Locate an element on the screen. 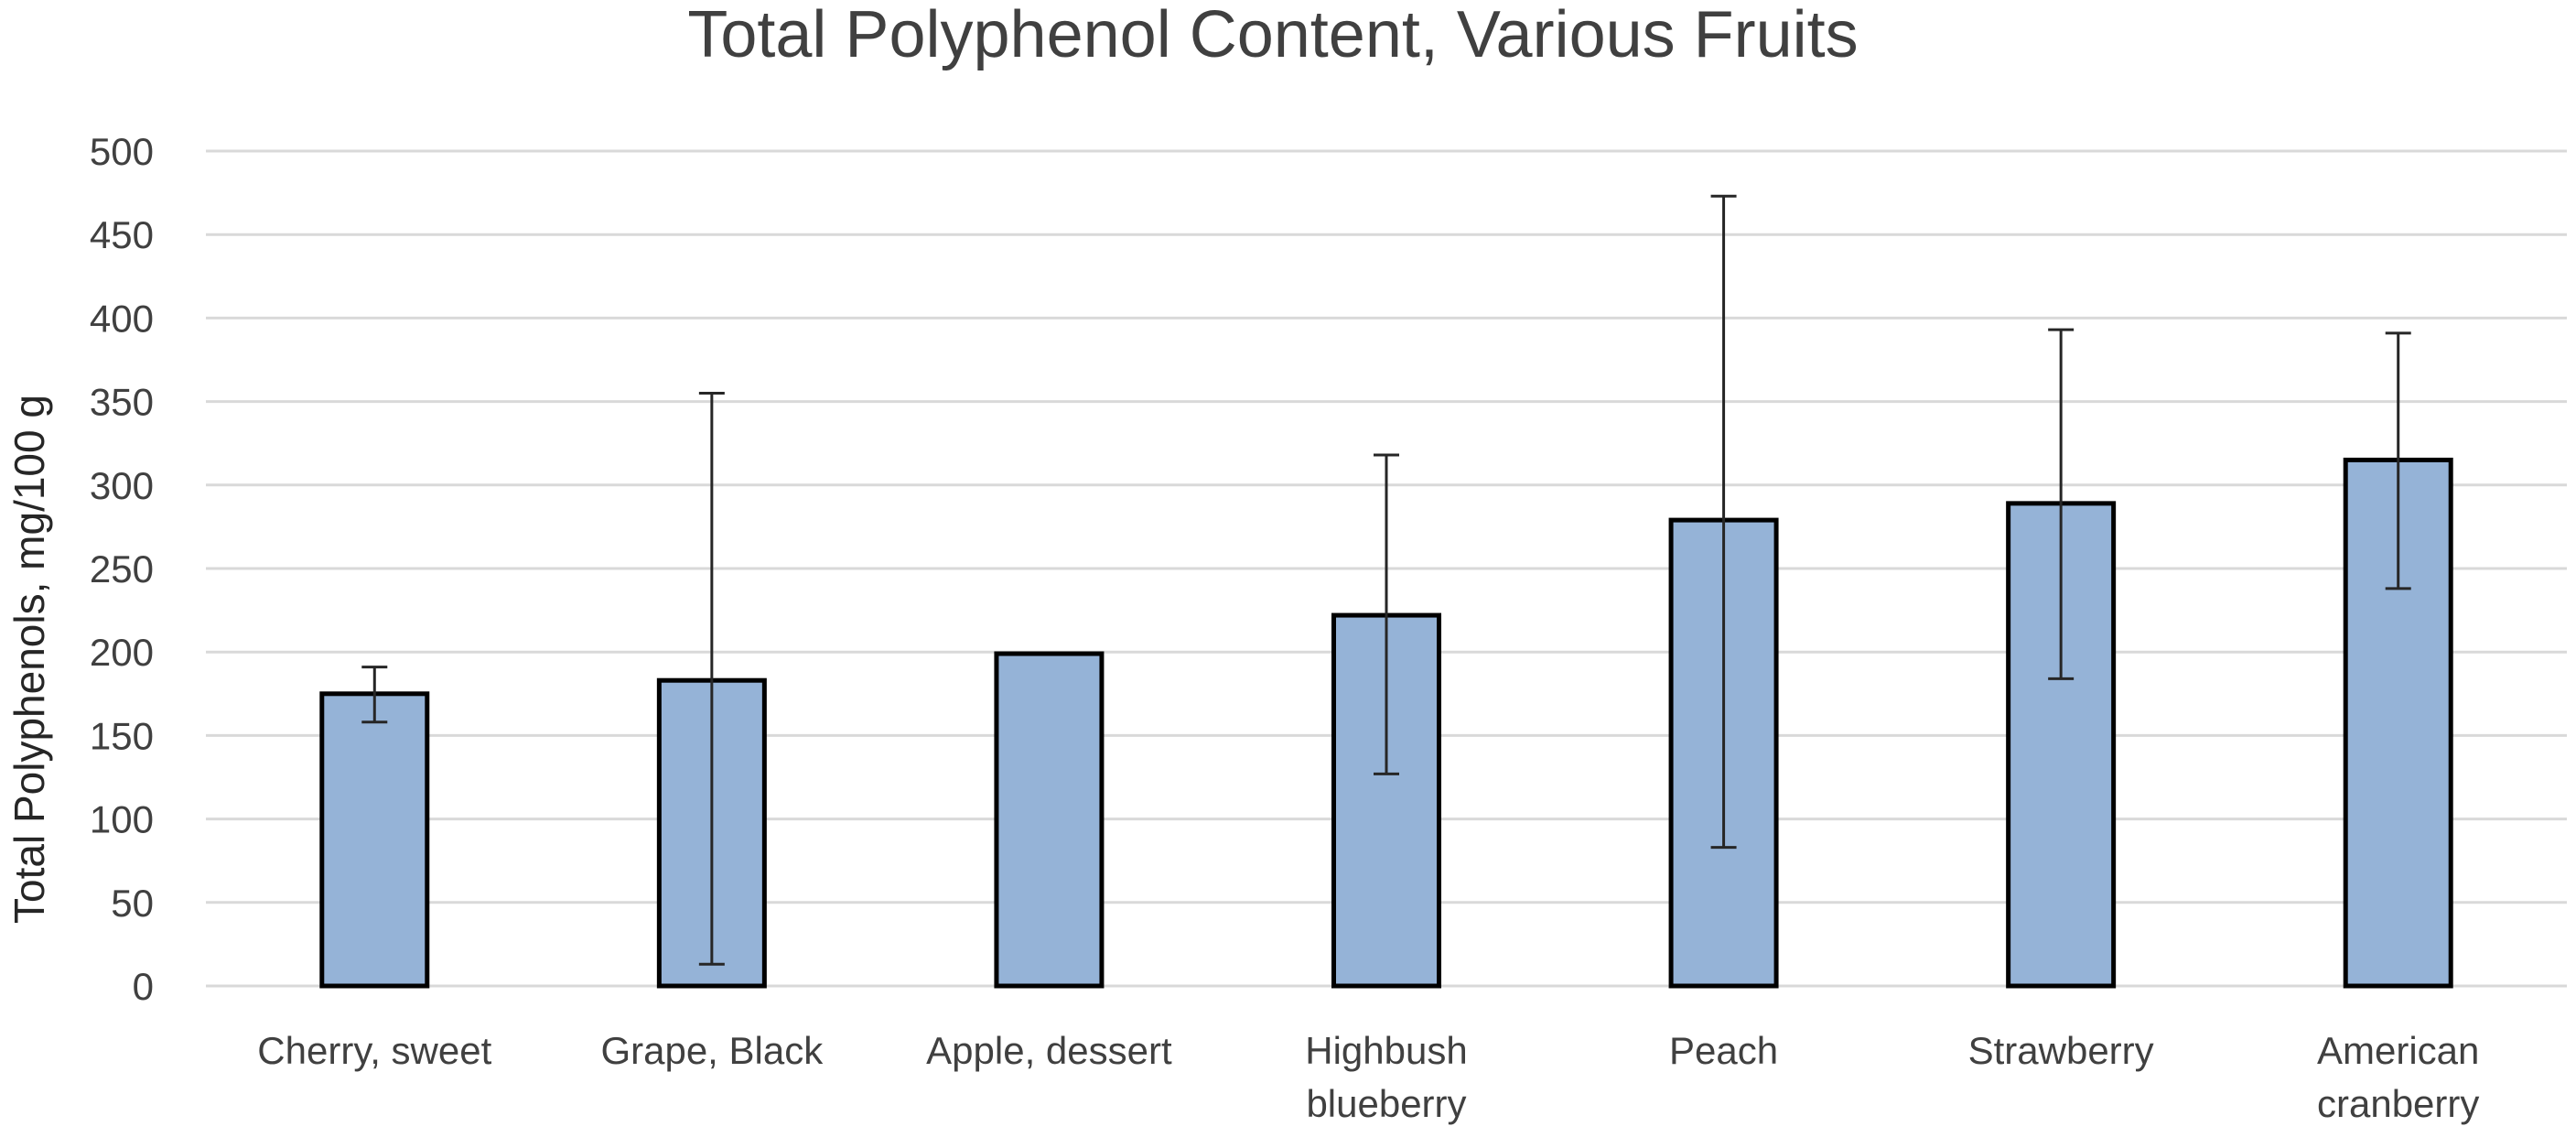 The height and width of the screenshot is (1148, 2576). x-tick-label-line: Highbush is located at coordinates (1386, 1051).